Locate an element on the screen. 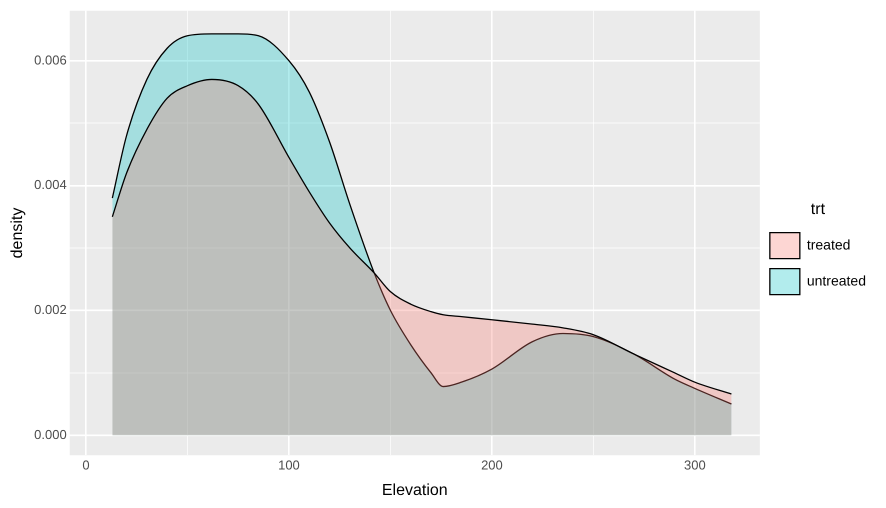  x-tick-label: 200 is located at coordinates (492, 465).